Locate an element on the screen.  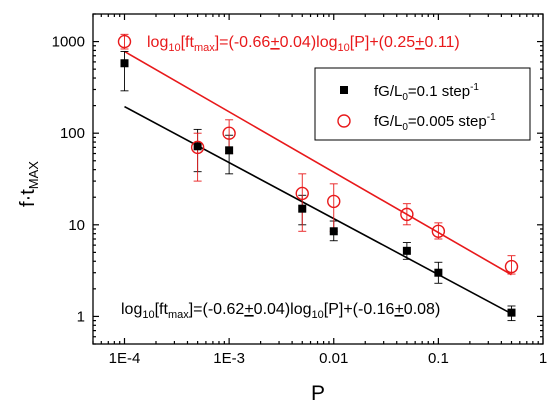
y-tick-label: 100 is located at coordinates (72, 133).